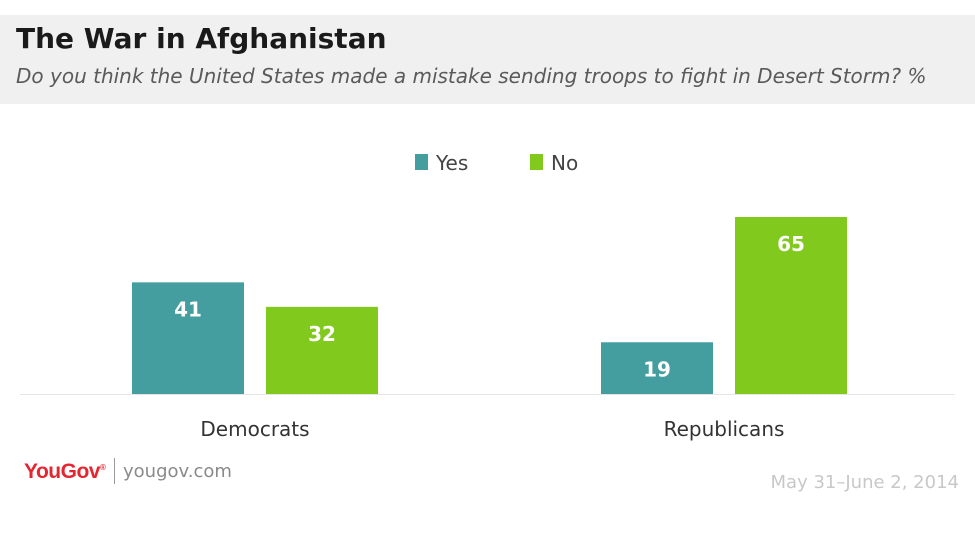 The width and height of the screenshot is (975, 547). I want to click on logo-registered-mark: ®, so click(102, 467).